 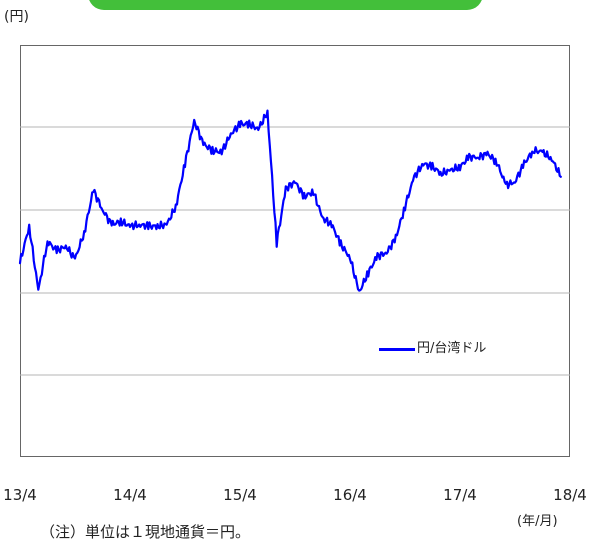 I want to click on legend-line-icon, so click(x=397, y=349).